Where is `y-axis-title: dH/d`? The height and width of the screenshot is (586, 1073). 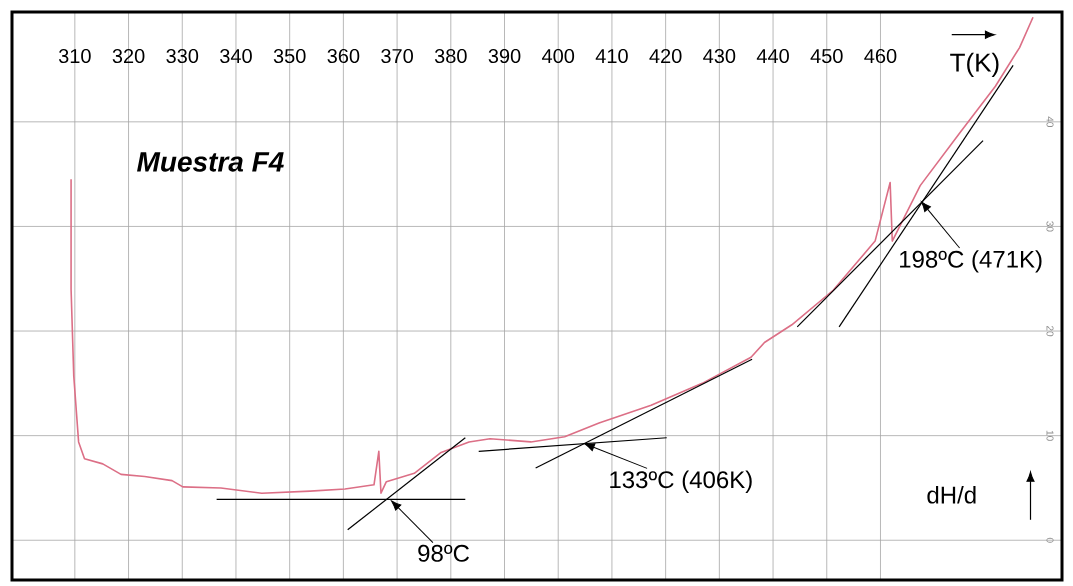
y-axis-title: dH/d is located at coordinates (951, 494).